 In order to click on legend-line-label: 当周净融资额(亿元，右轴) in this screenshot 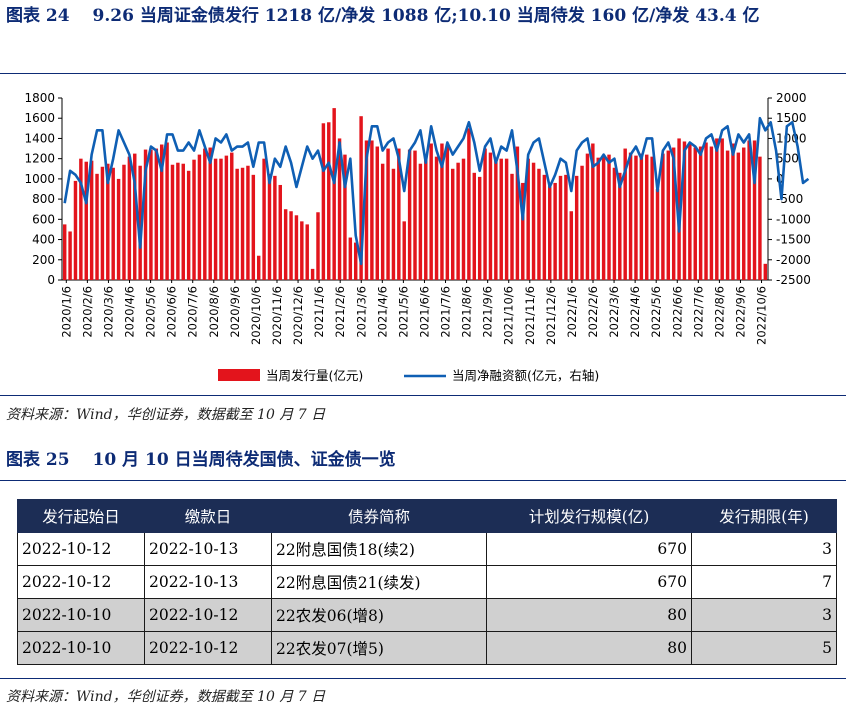, I will do `click(525, 375)`.